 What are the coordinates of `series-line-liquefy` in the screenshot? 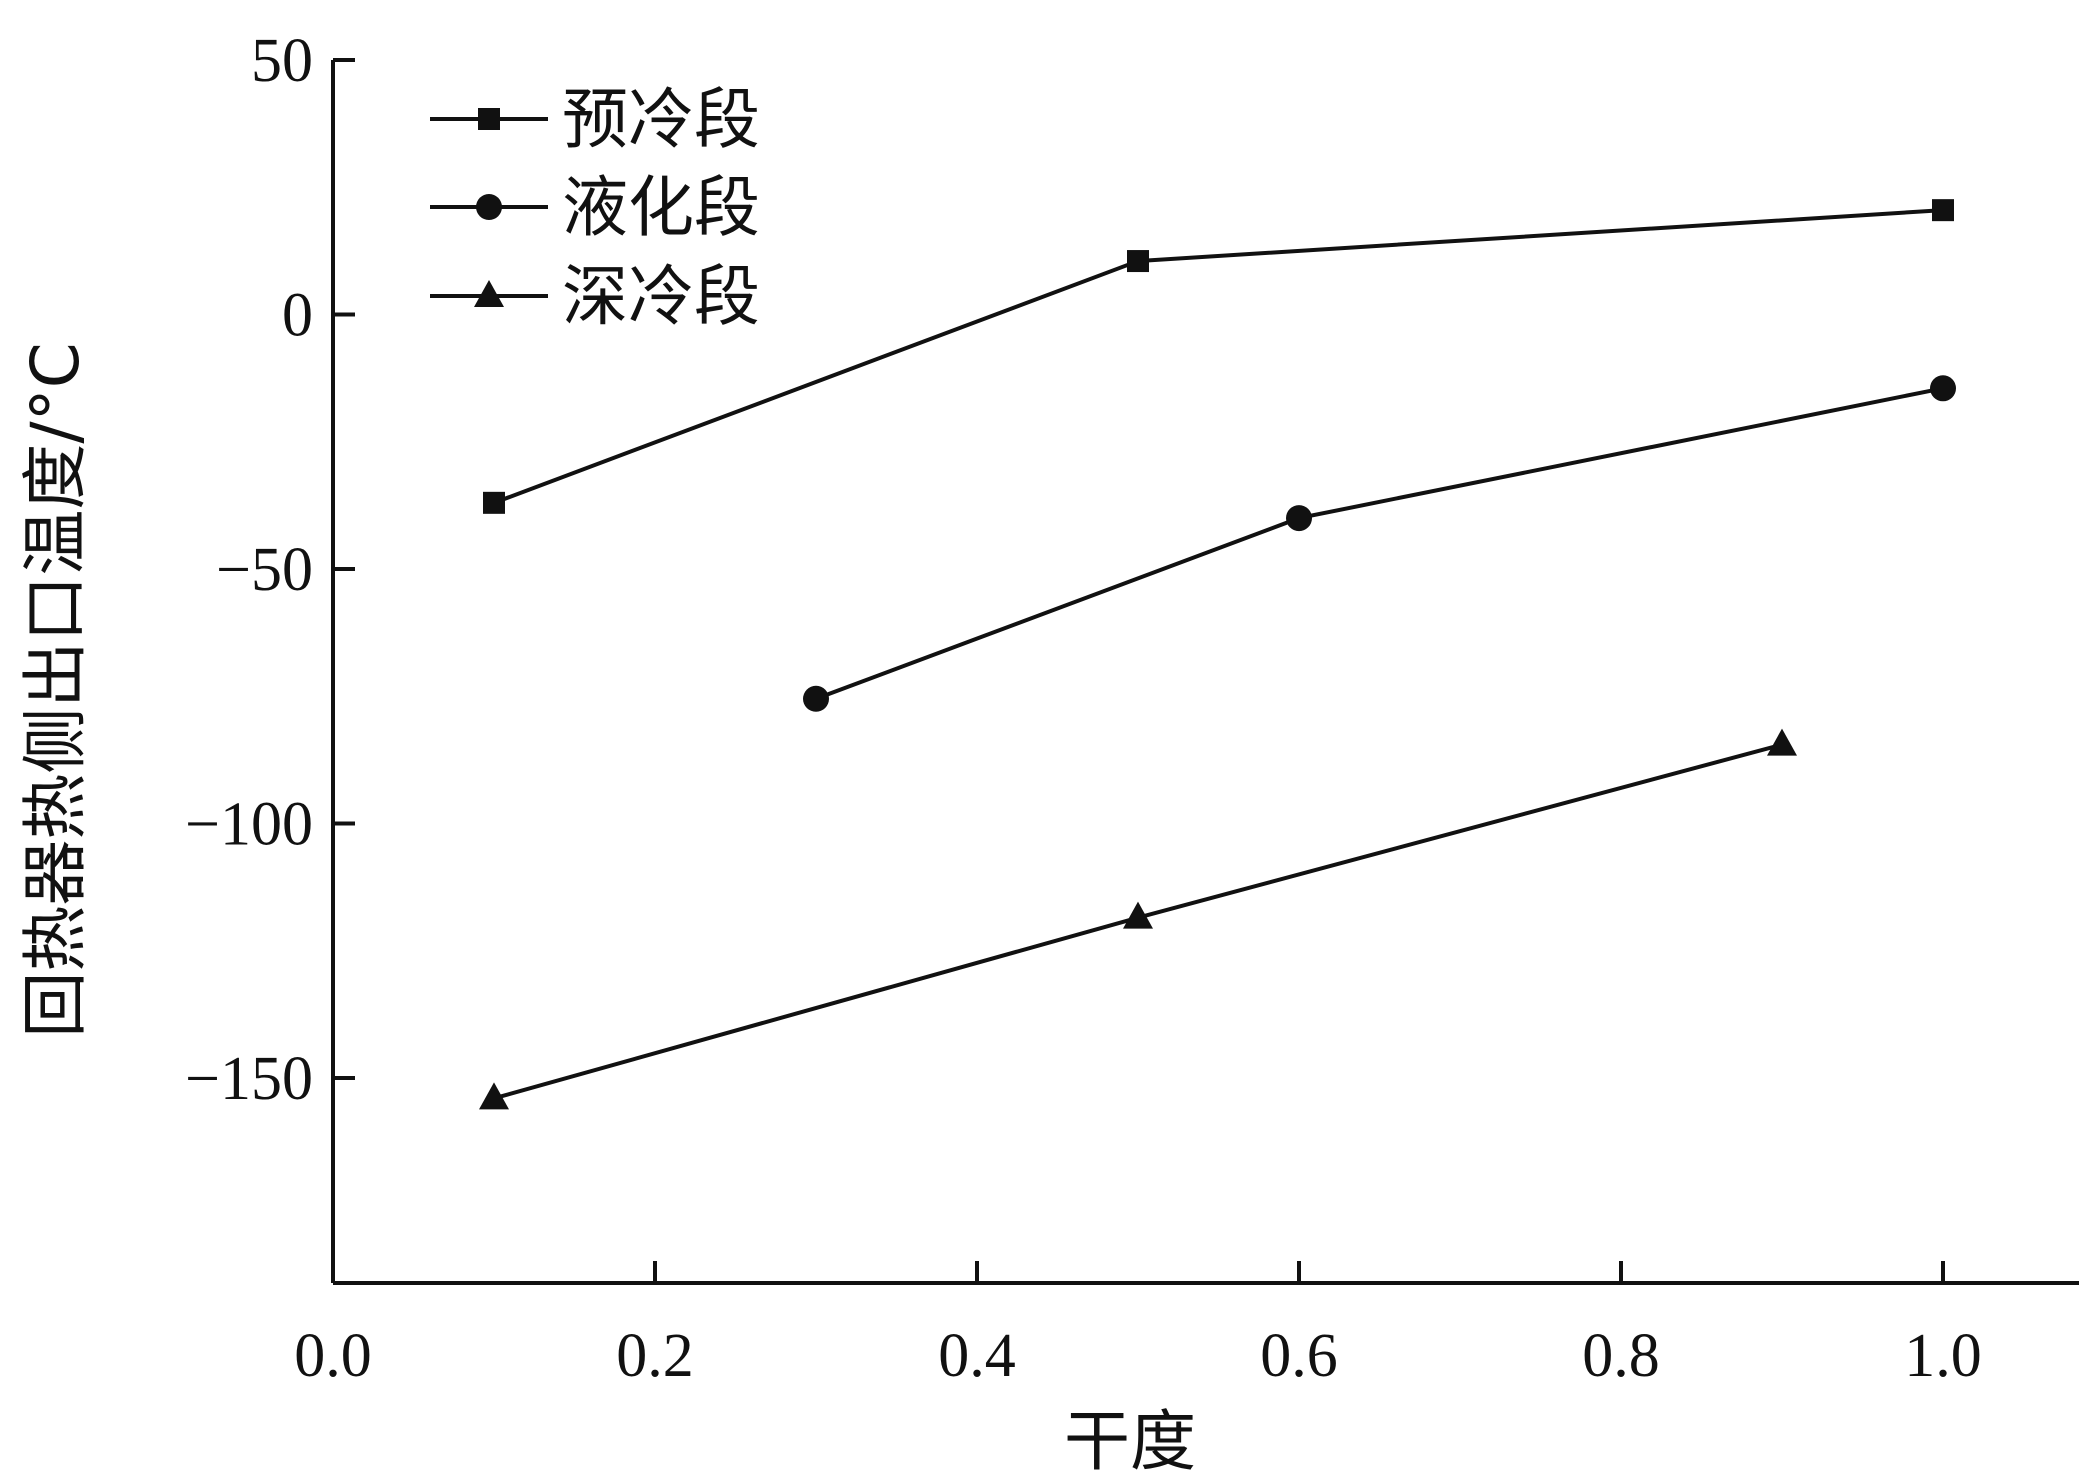 It's located at (1379, 543).